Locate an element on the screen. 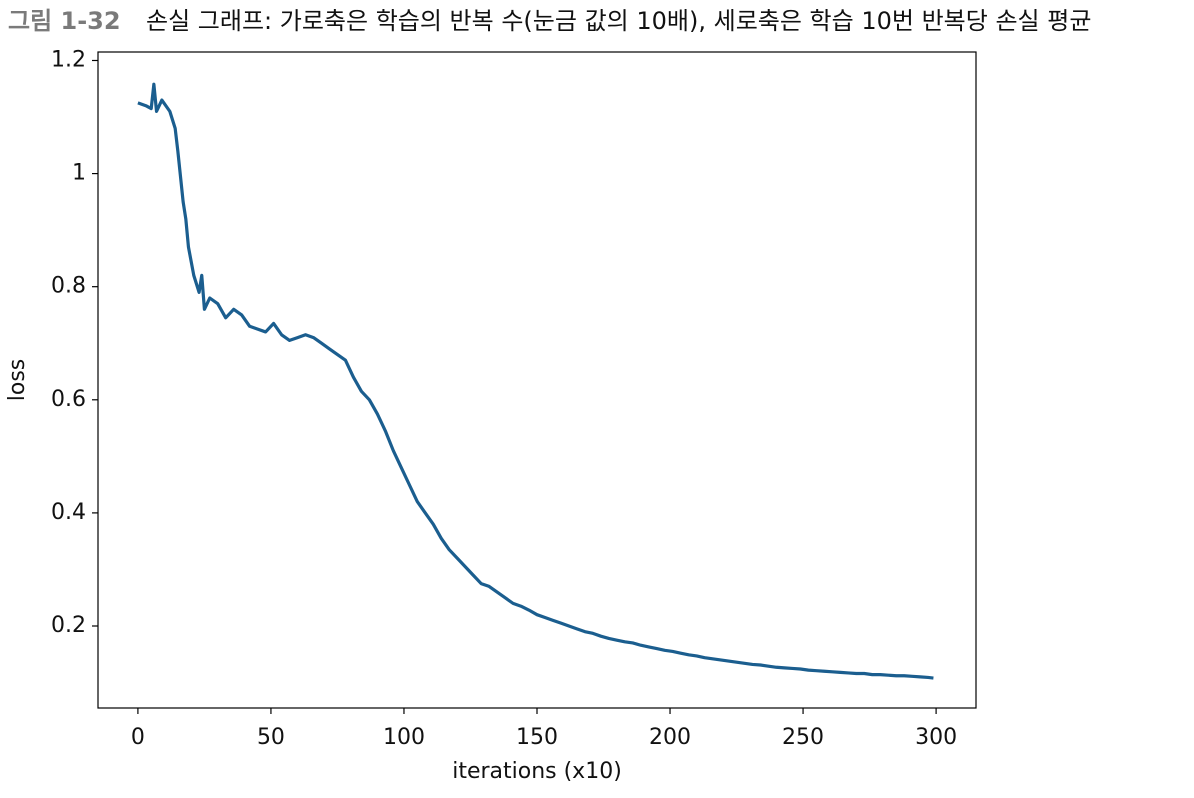 Image resolution: width=1194 pixels, height=798 pixels. y-tick-label: 0.8 is located at coordinates (68, 286).